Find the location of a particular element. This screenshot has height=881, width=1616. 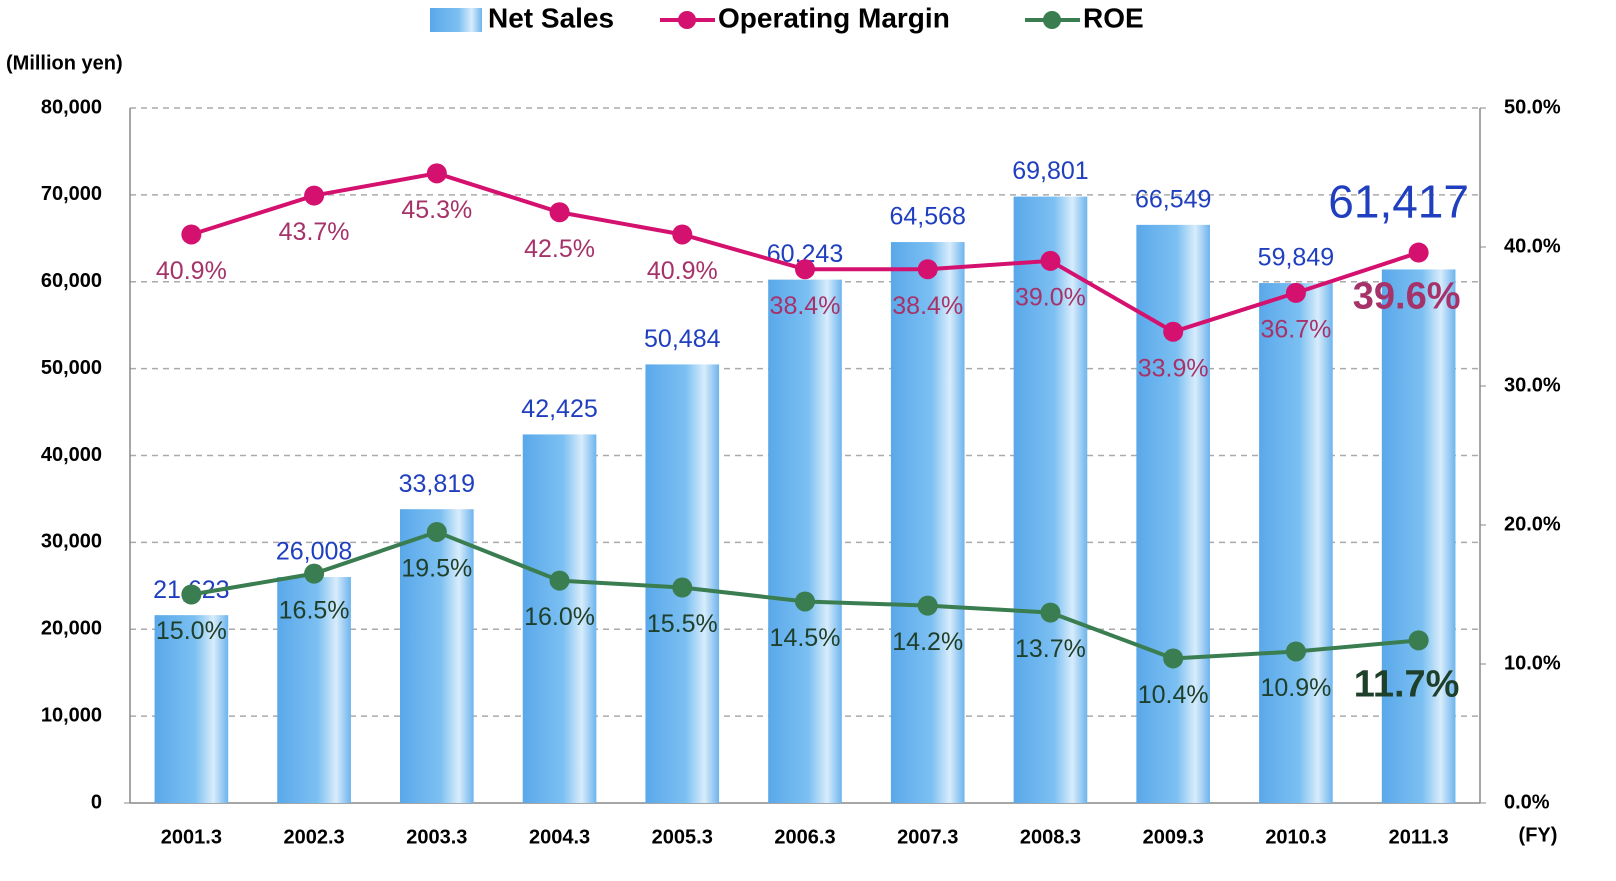

y-tick-label: 50,000 is located at coordinates (71, 368).